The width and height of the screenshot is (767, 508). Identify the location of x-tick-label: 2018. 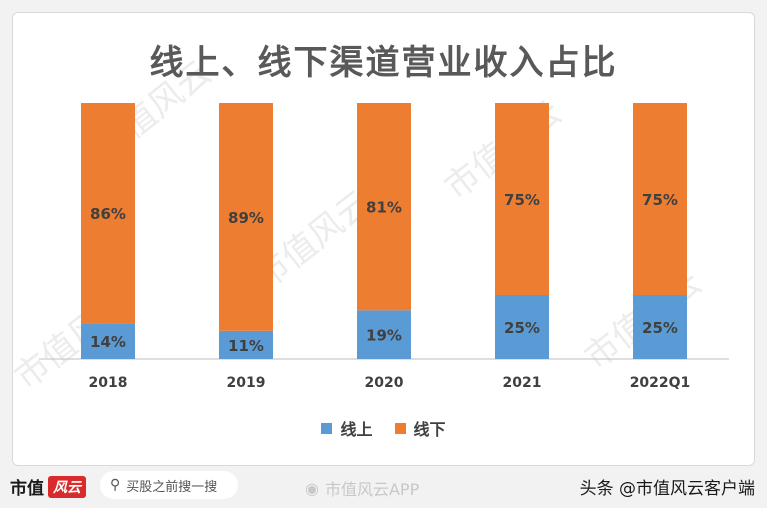
(108, 383).